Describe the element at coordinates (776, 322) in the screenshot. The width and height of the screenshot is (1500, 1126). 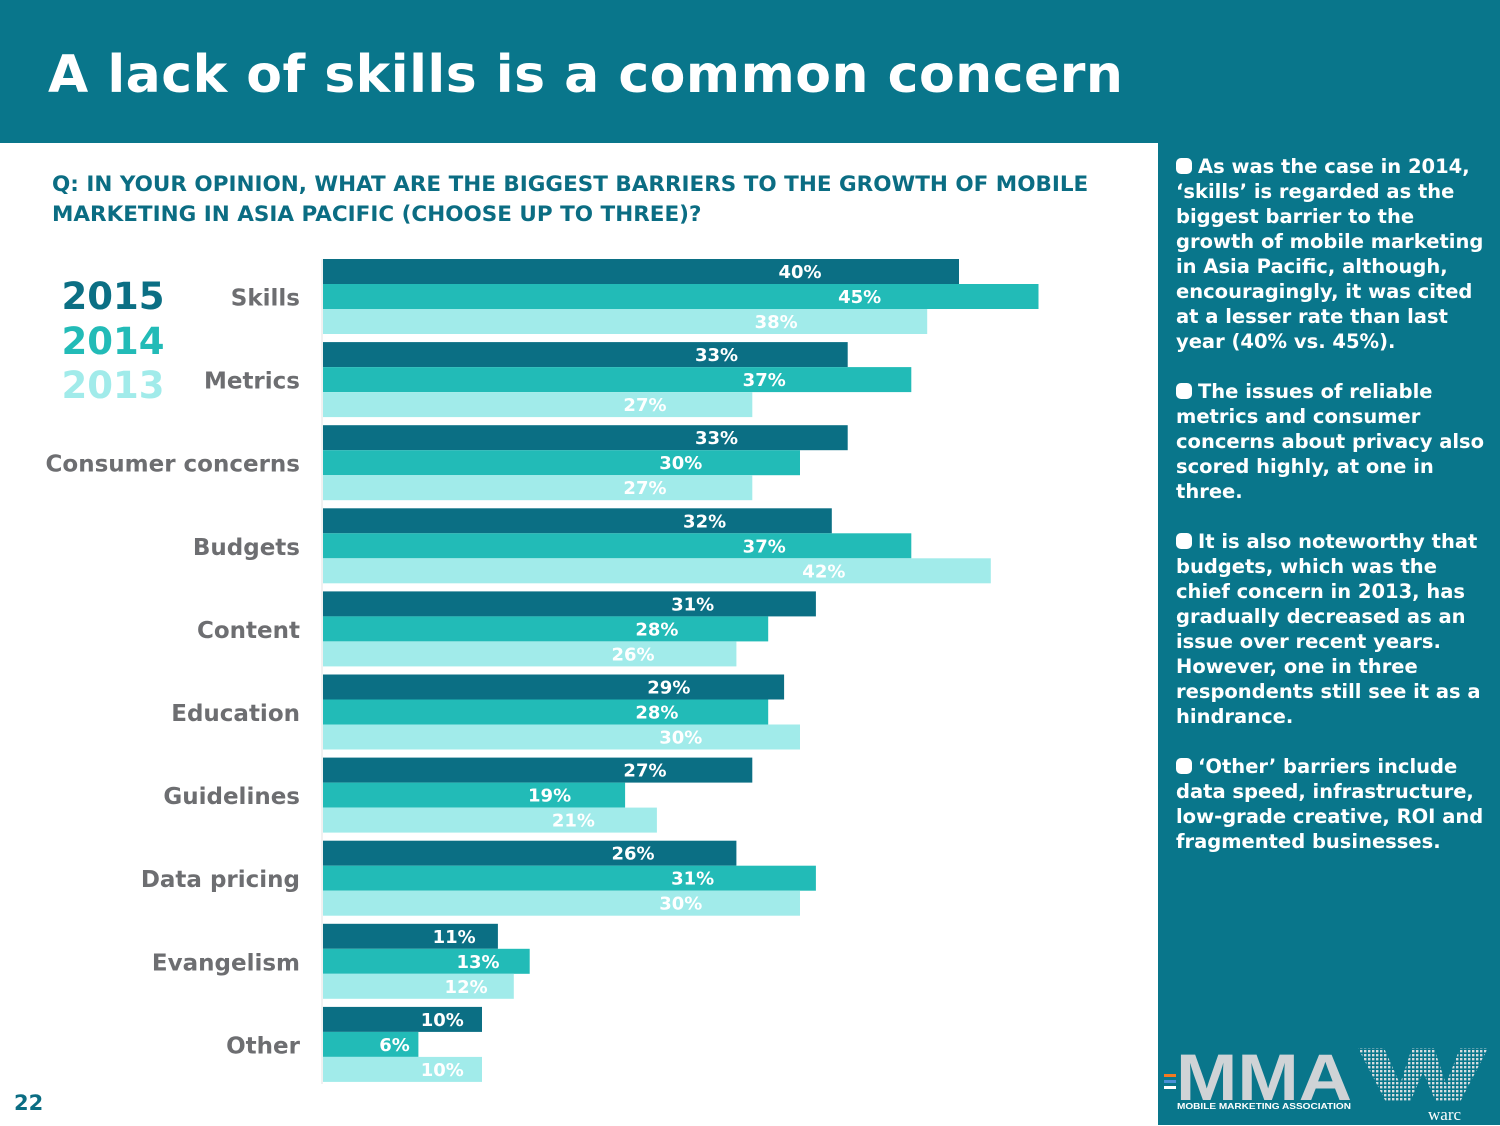
I see `data-label-skills-2013: 38%` at that location.